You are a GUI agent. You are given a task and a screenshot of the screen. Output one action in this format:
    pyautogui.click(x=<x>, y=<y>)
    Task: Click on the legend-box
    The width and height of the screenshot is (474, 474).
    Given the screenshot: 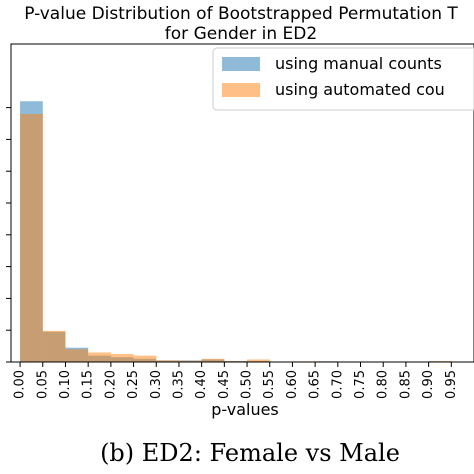 What is the action you would take?
    pyautogui.click(x=343, y=79)
    